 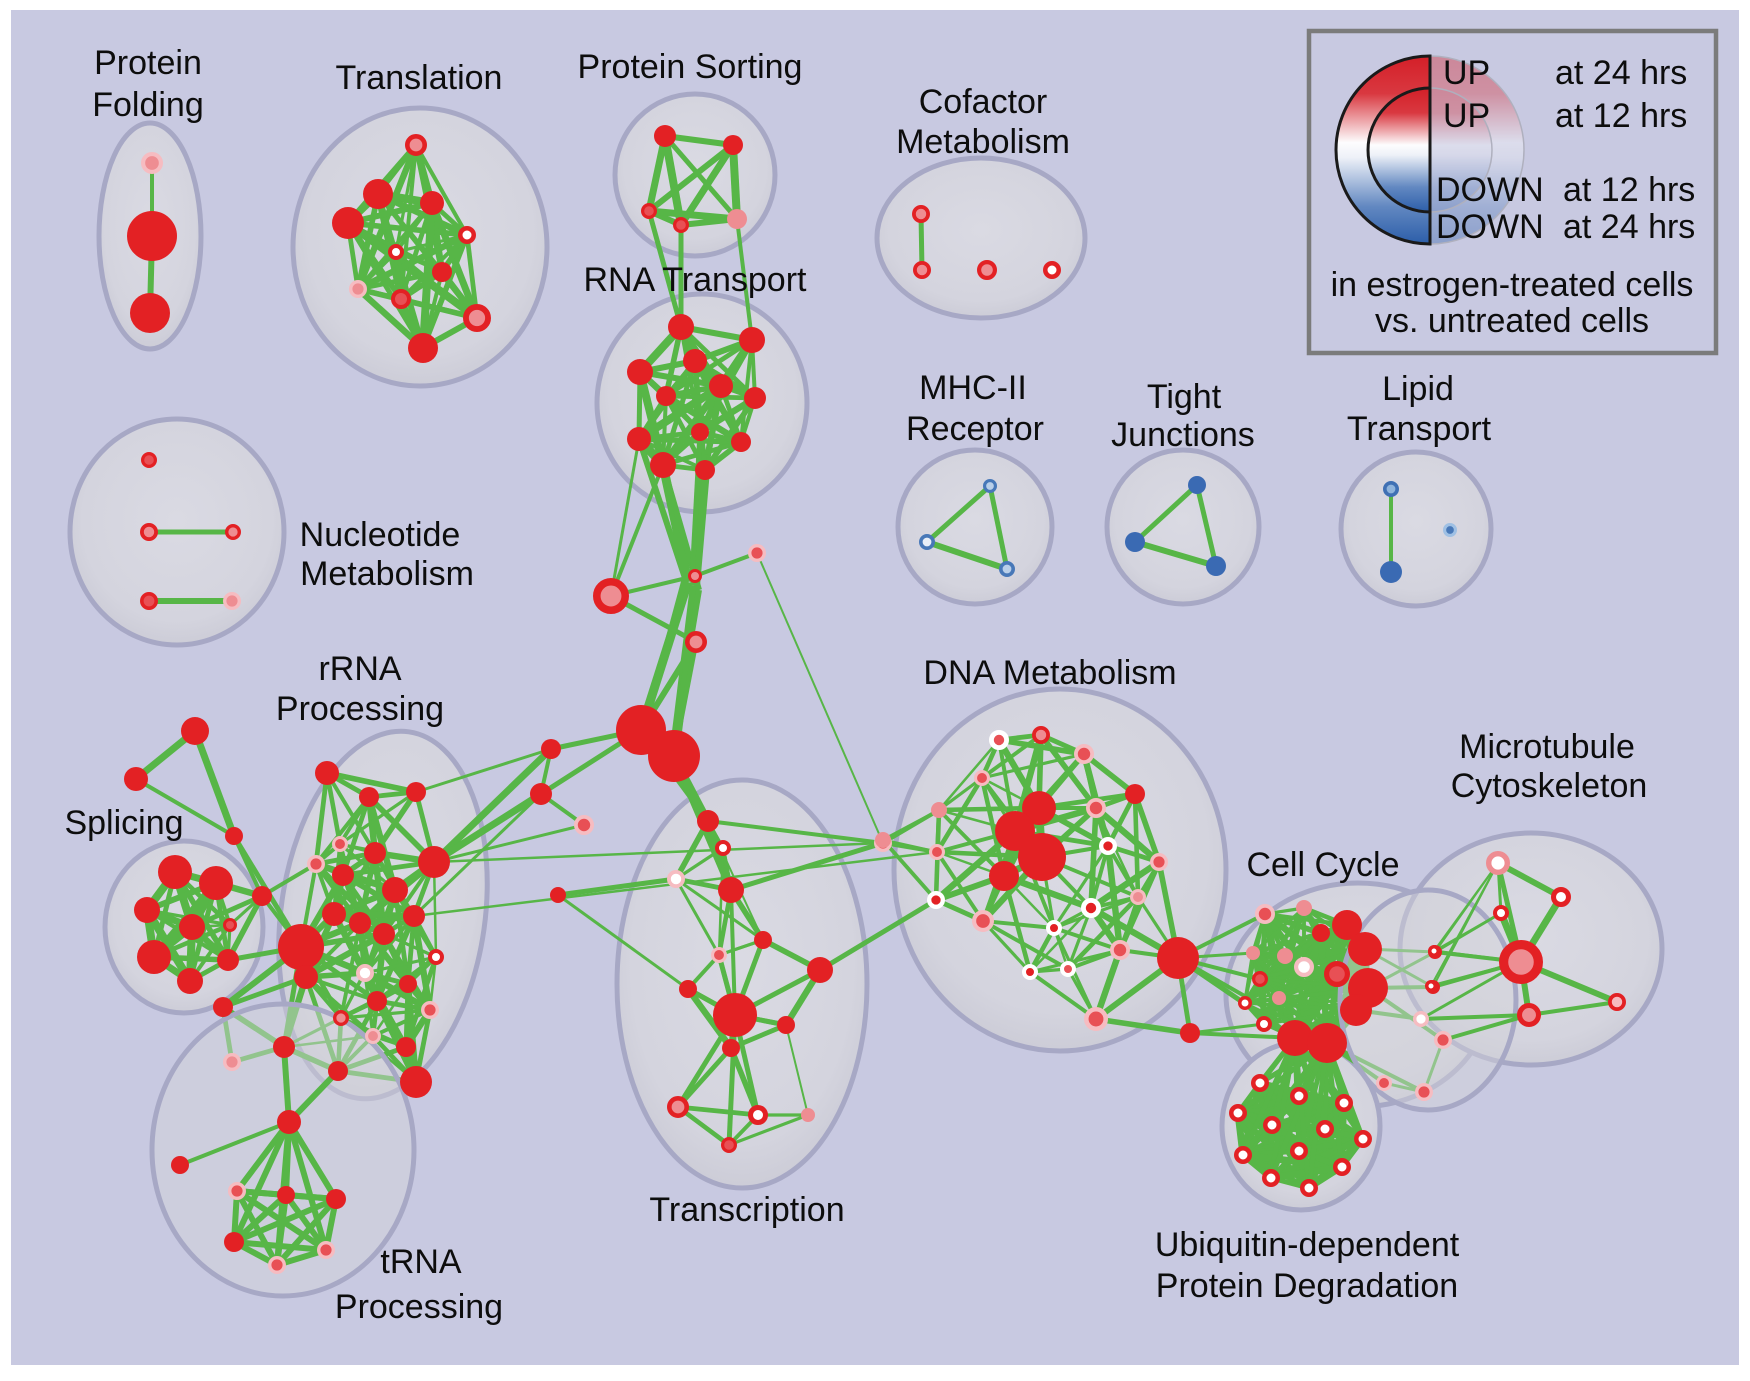 What do you see at coordinates (1419, 429) in the screenshot?
I see `svg-text: Transport` at bounding box center [1419, 429].